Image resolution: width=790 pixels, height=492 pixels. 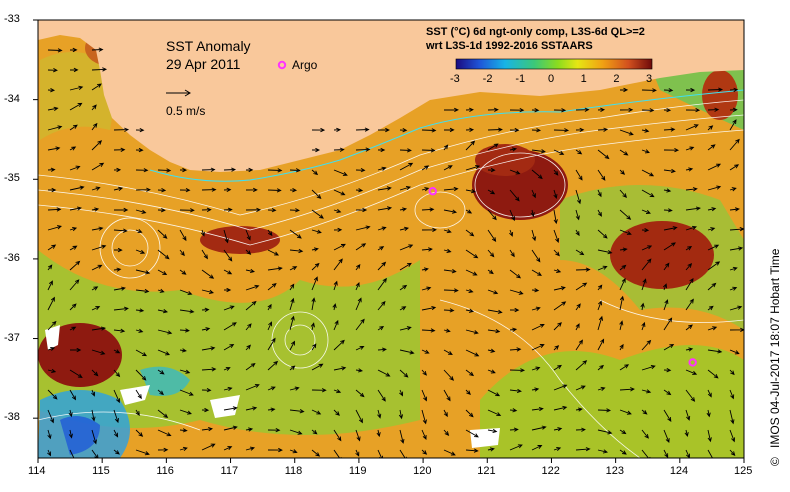 What do you see at coordinates (455, 79) in the screenshot?
I see `colorbar-tick-label: -3` at bounding box center [455, 79].